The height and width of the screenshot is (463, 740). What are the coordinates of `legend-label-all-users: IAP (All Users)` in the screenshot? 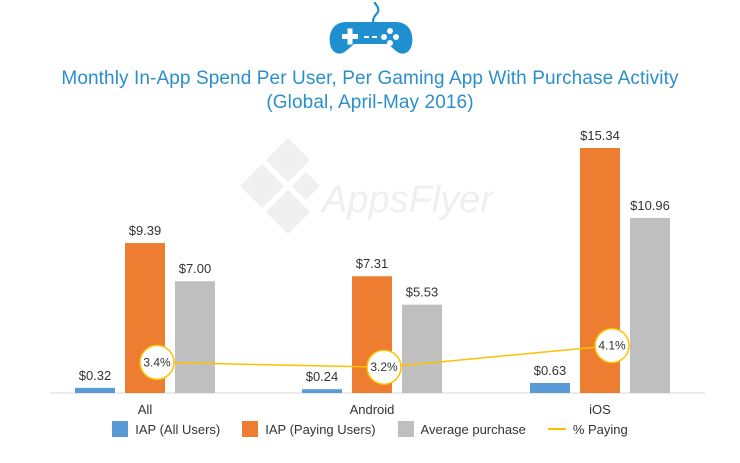 It's located at (178, 429).